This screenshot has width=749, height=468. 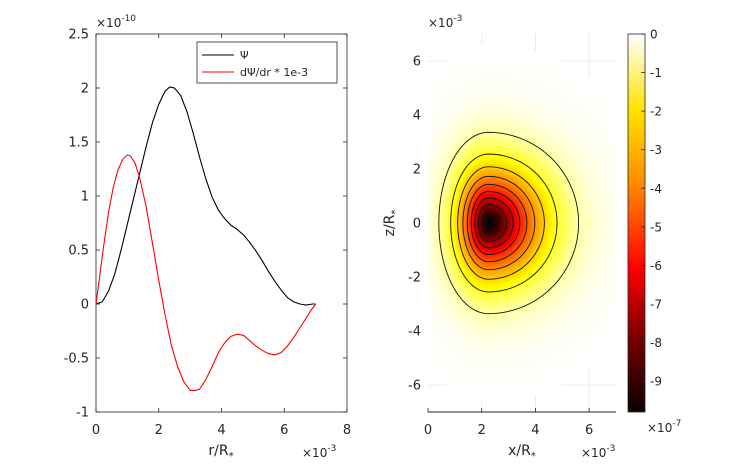 I want to click on heatmap-x-label: x/R*, so click(x=522, y=452).